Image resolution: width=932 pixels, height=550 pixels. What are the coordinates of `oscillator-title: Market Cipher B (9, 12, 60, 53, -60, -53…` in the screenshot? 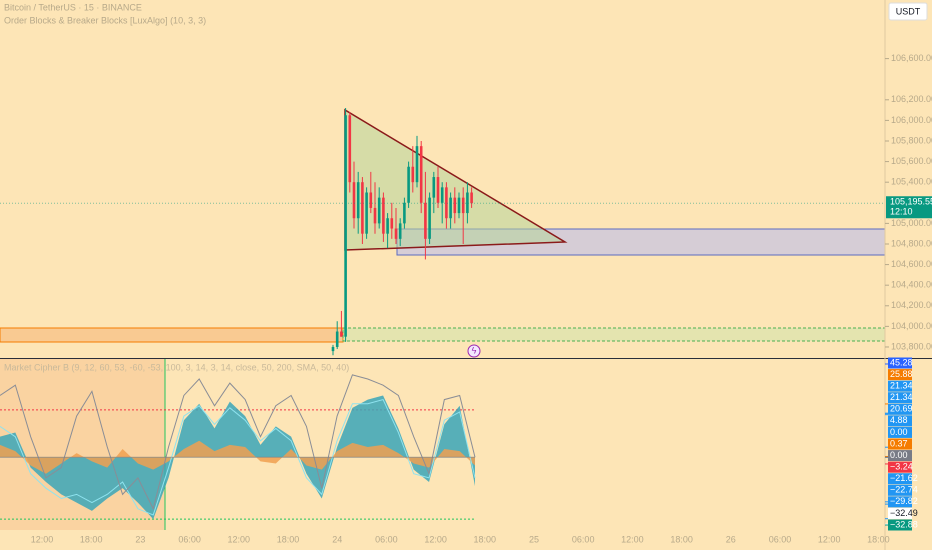 It's located at (176, 367).